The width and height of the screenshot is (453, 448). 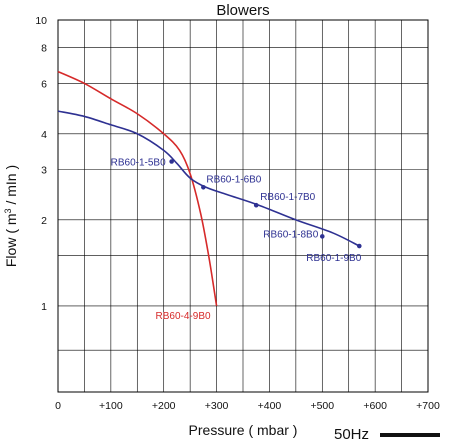 I want to click on chart-title: Blowers, so click(x=243, y=10).